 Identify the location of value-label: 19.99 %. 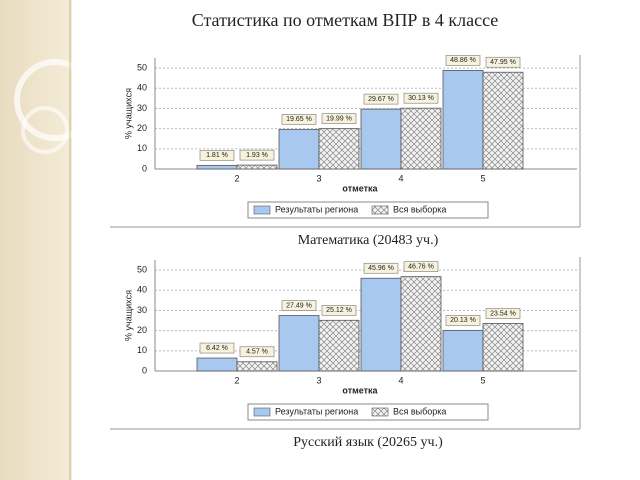
(339, 119).